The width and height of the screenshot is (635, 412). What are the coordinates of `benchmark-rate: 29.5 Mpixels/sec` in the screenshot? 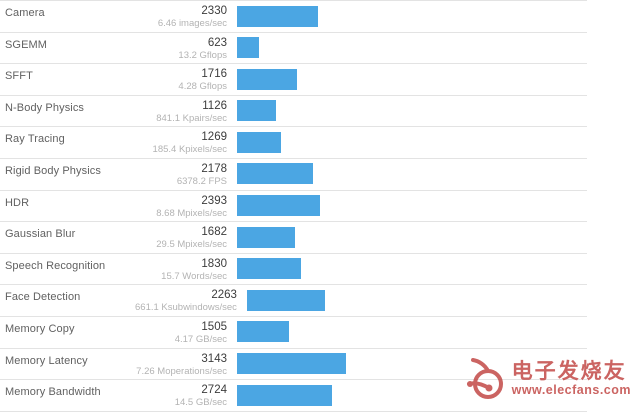 It's located at (191, 245).